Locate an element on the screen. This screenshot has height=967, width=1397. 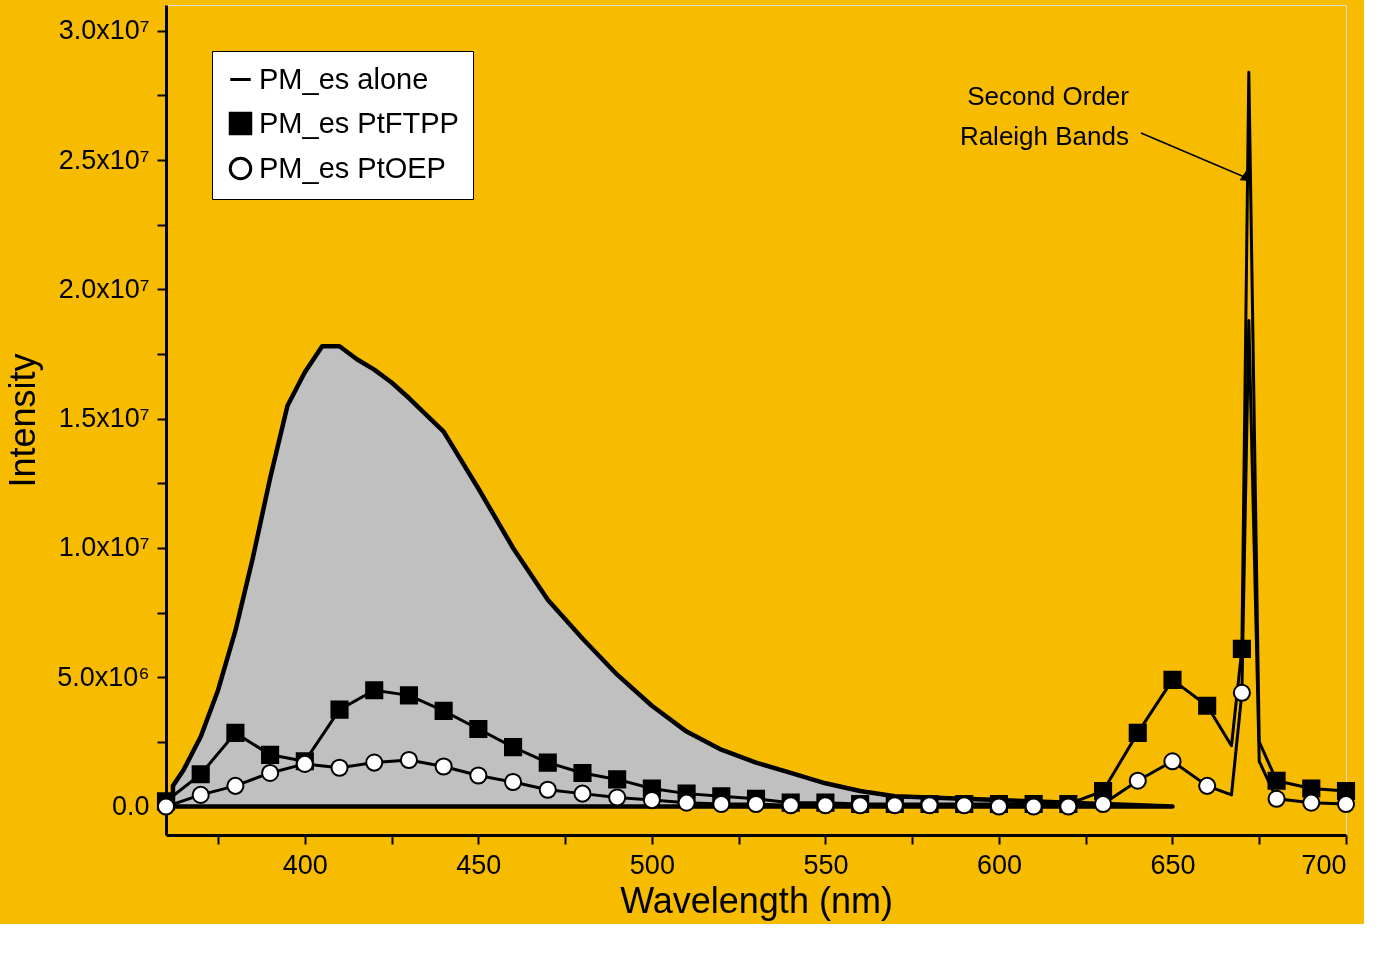
x-tick-label: 550 is located at coordinates (826, 864).